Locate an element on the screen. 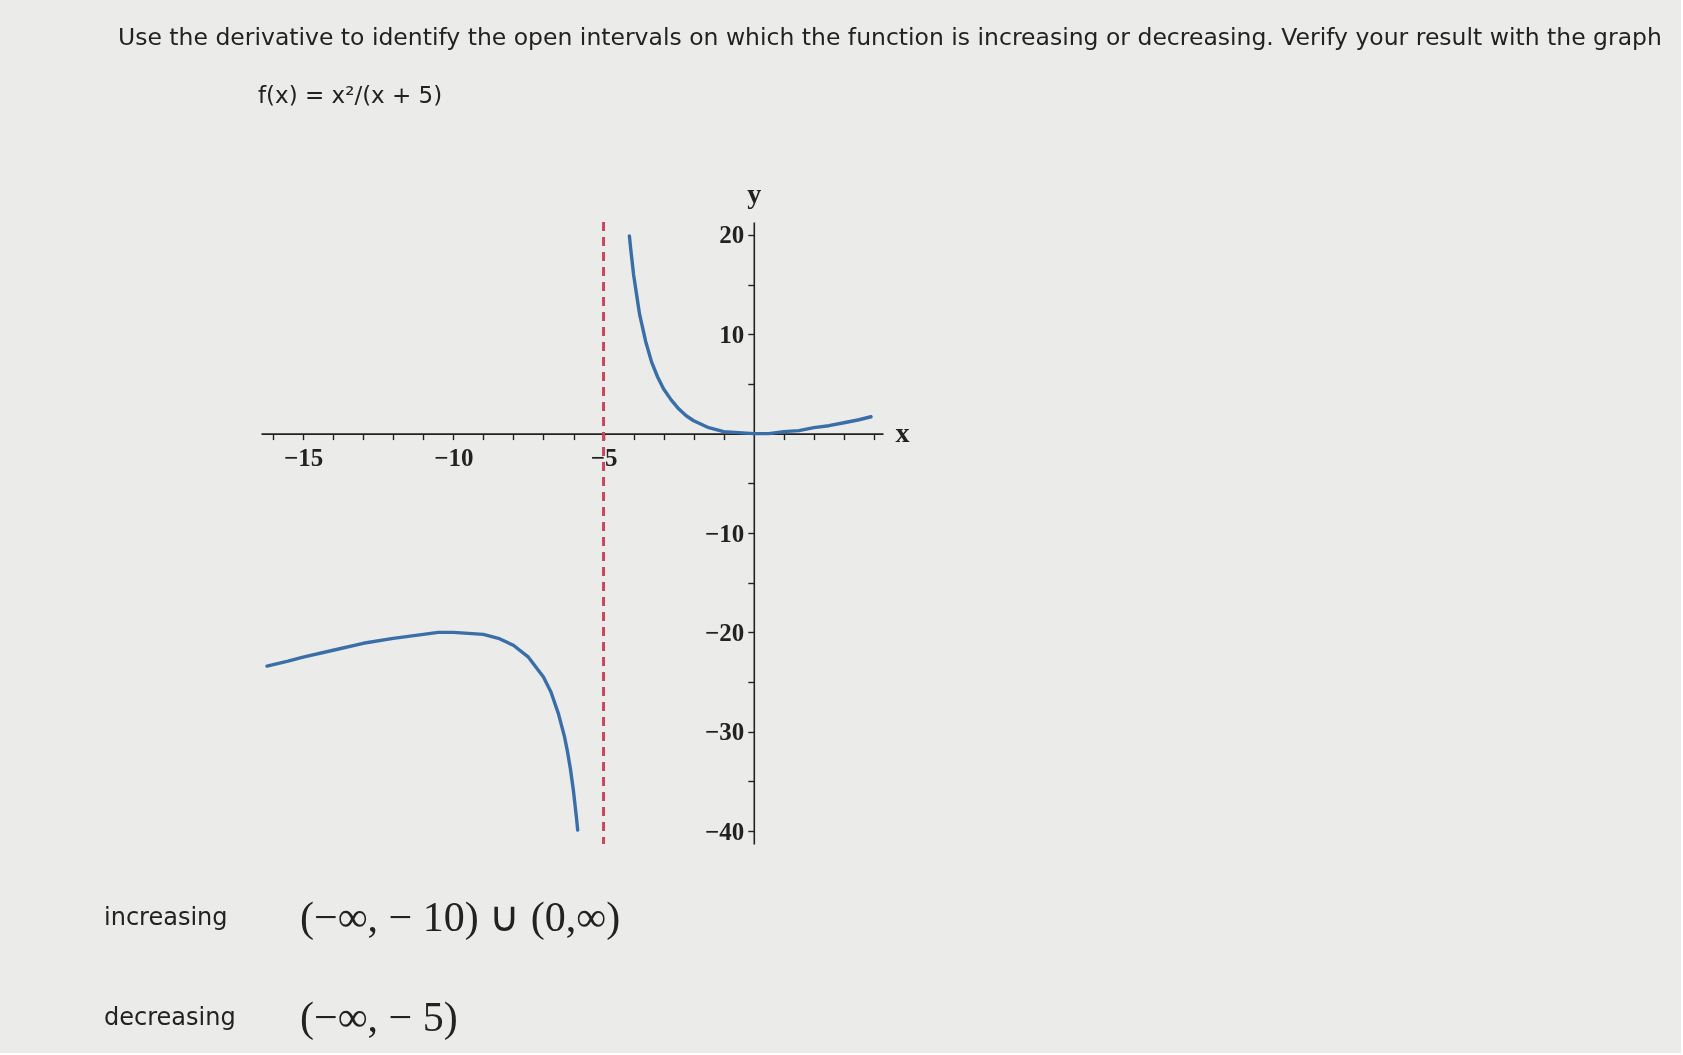 This screenshot has height=1055, width=1683. y-axis-title: y is located at coordinates (754, 193).